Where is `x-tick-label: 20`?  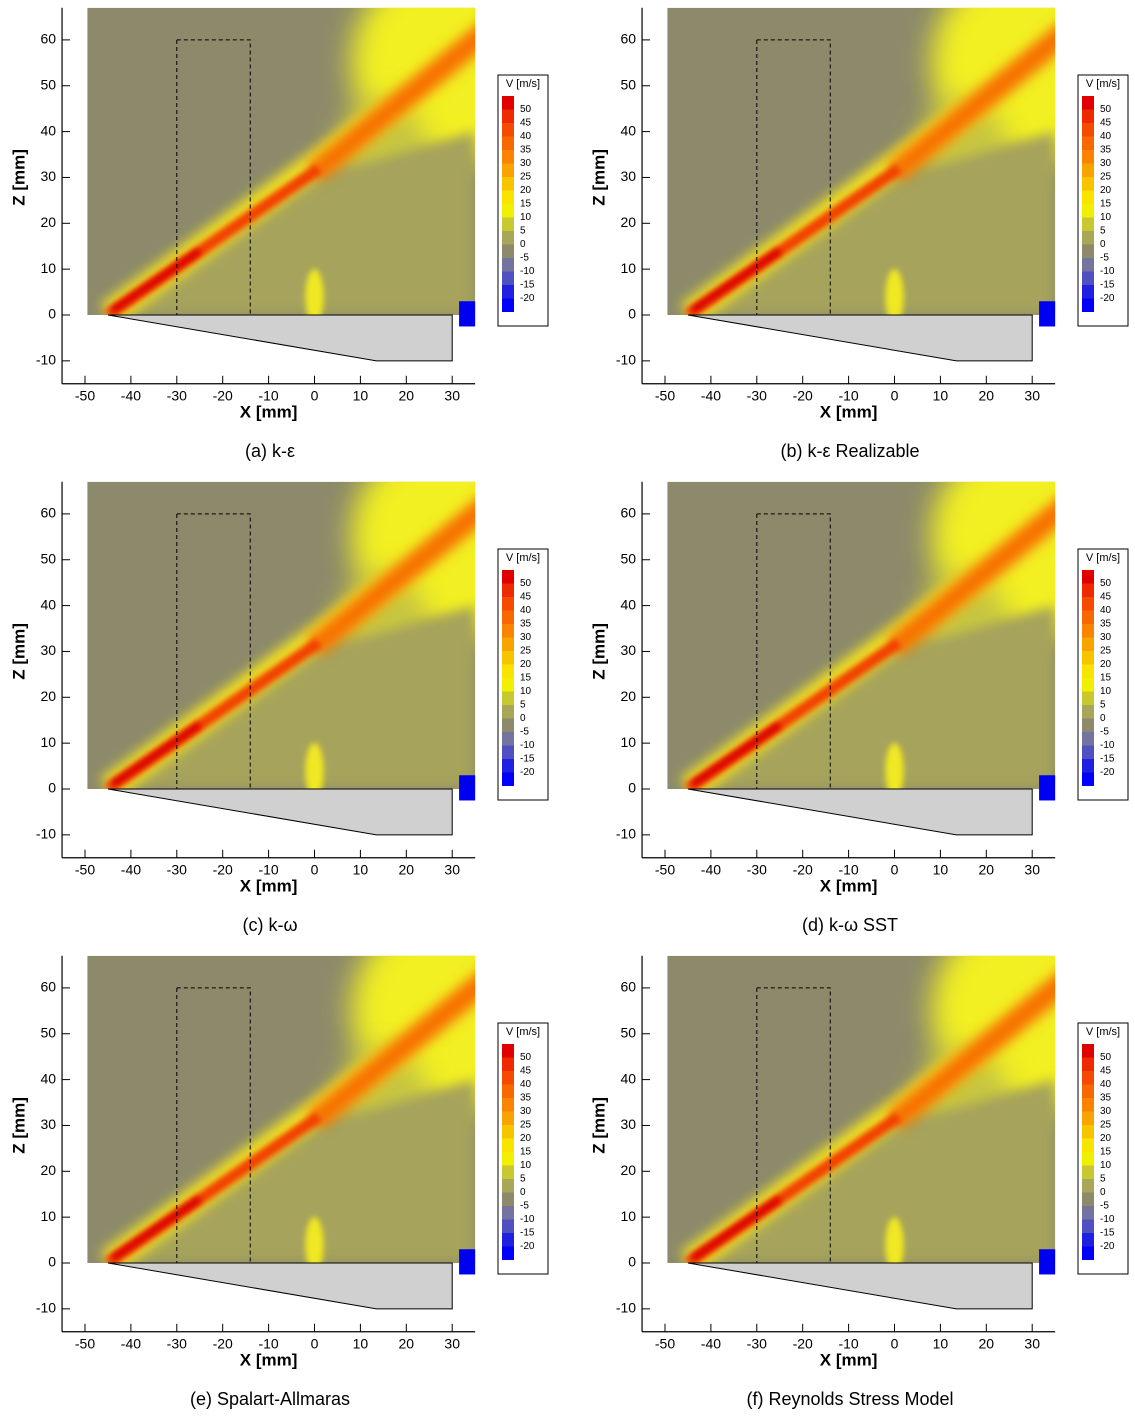 x-tick-label: 20 is located at coordinates (407, 395).